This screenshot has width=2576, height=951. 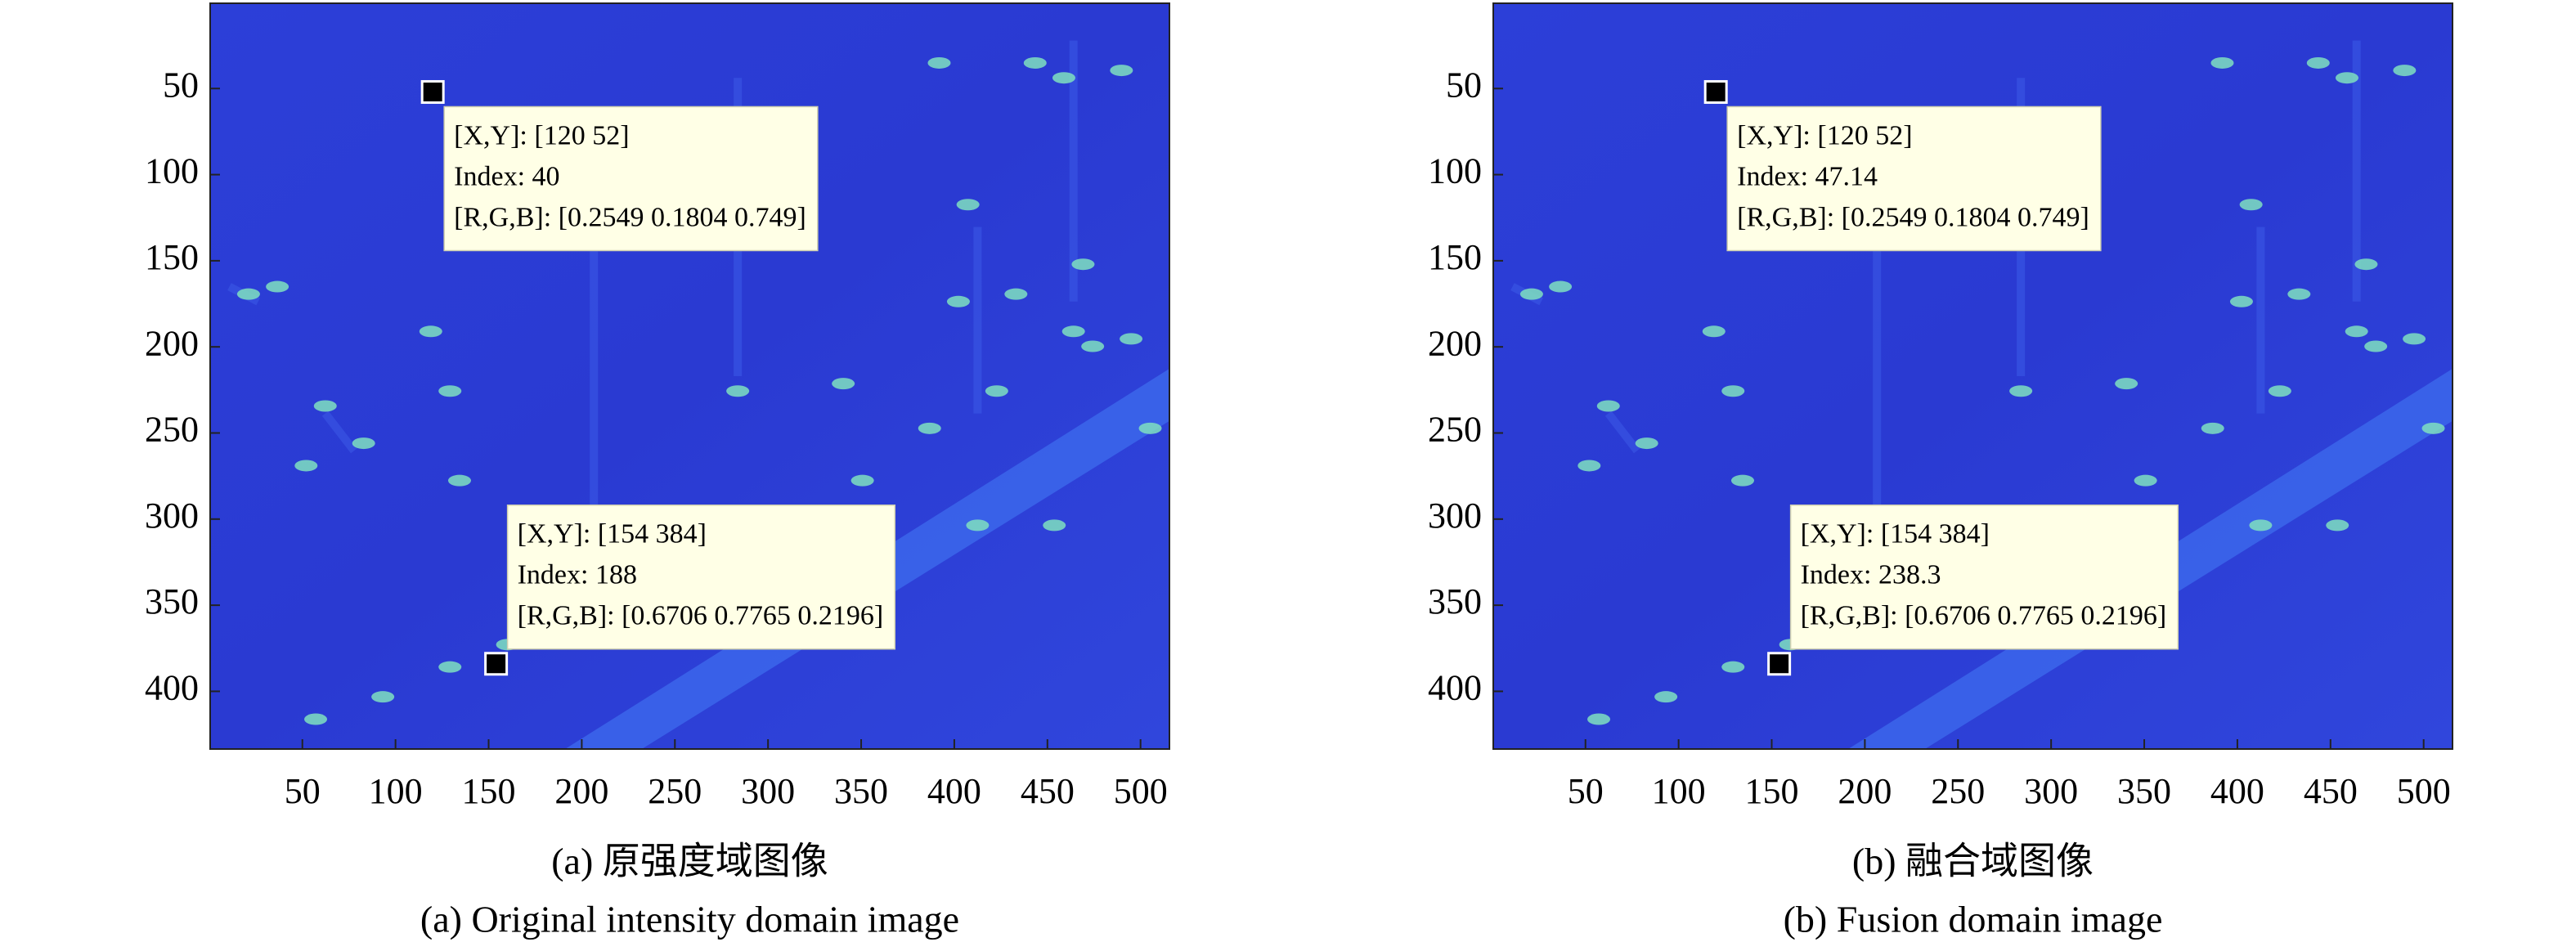 I want to click on x-tick-label: 400, so click(x=2237, y=791).